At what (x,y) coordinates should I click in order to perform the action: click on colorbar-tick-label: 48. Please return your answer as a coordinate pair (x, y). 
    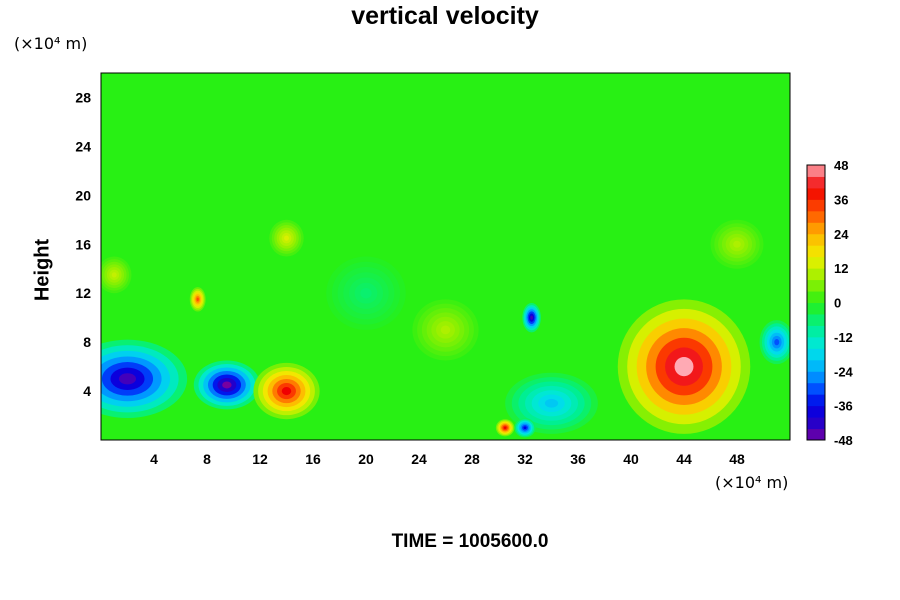
    Looking at the image, I should click on (841, 165).